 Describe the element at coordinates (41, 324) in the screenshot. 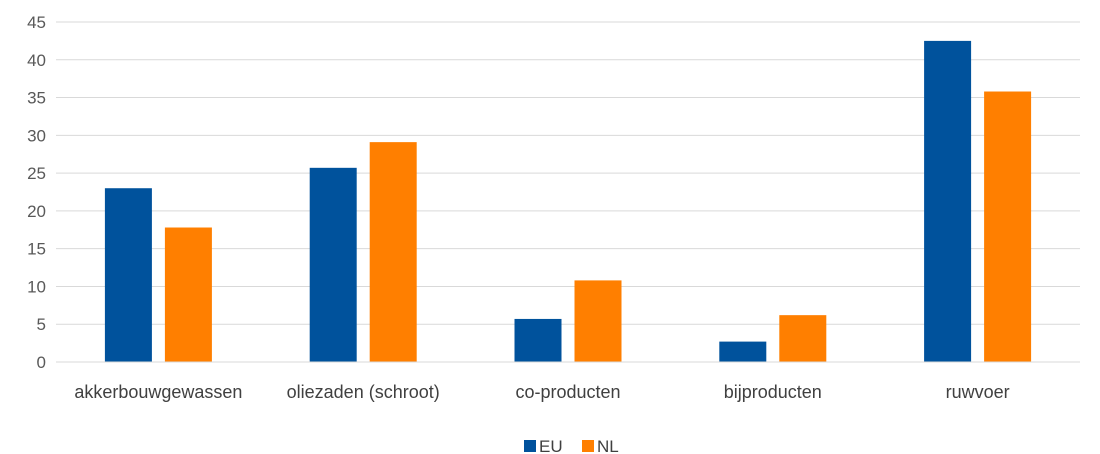

I see `y-tick-label: 5` at that location.